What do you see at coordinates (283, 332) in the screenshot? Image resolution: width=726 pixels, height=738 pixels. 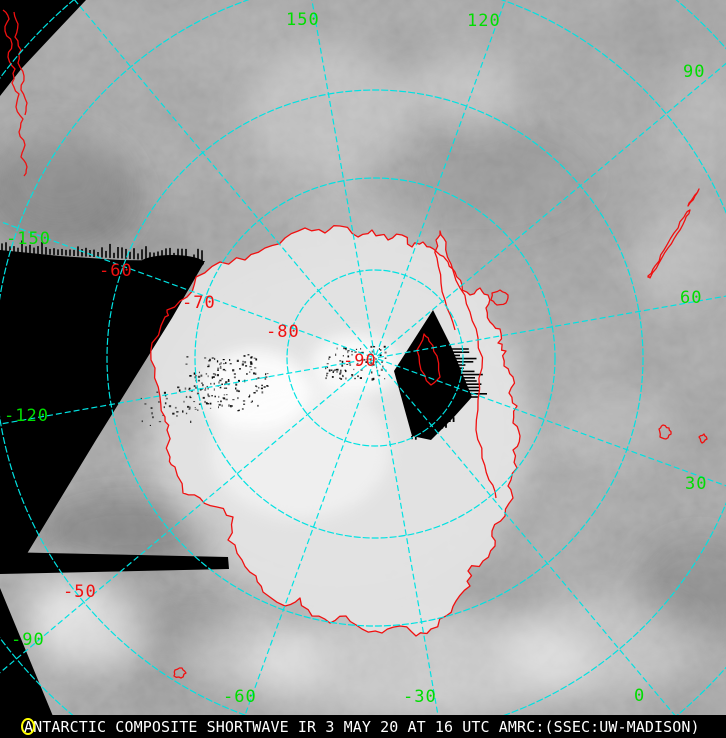 I see `latitude-label: -80` at bounding box center [283, 332].